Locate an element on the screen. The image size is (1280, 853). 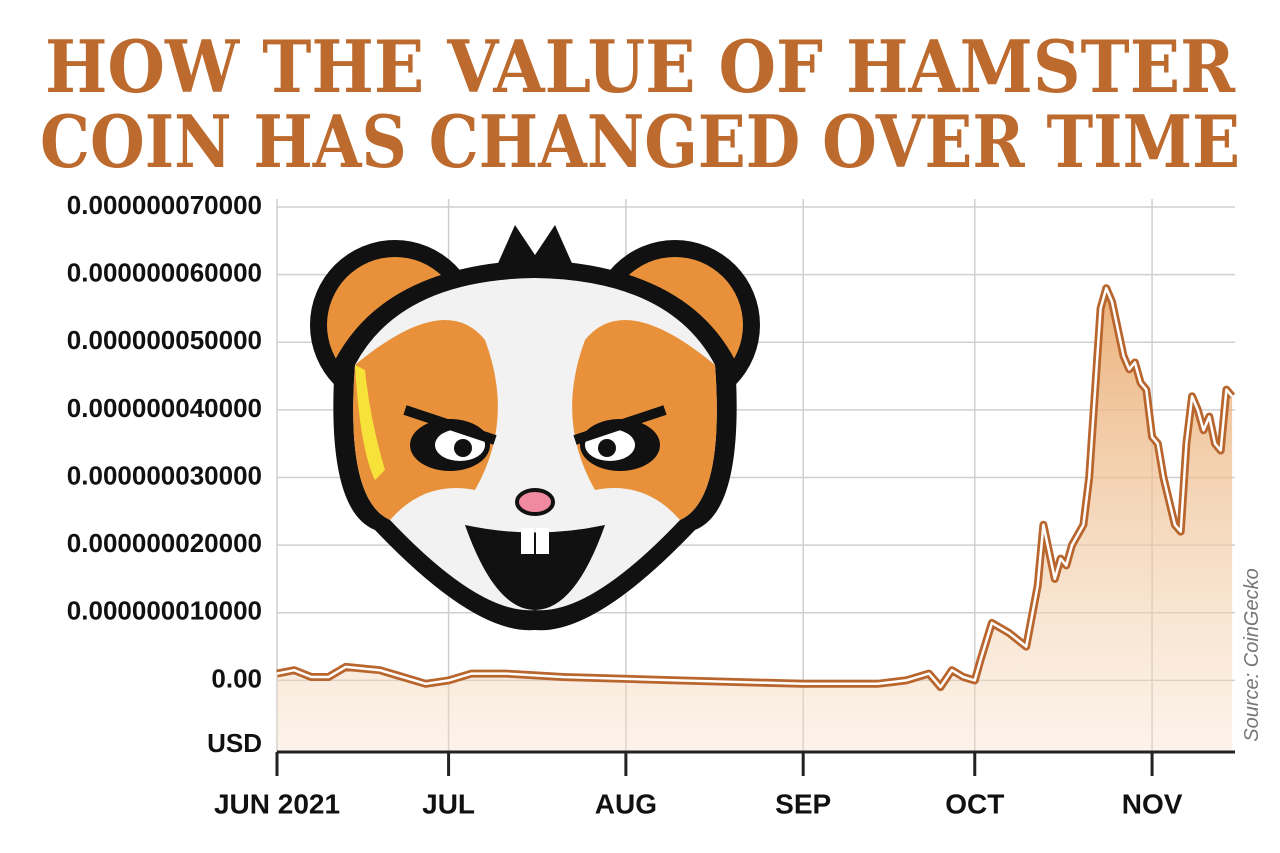
source-note: Source: CoinGecko is located at coordinates (1252, 654).